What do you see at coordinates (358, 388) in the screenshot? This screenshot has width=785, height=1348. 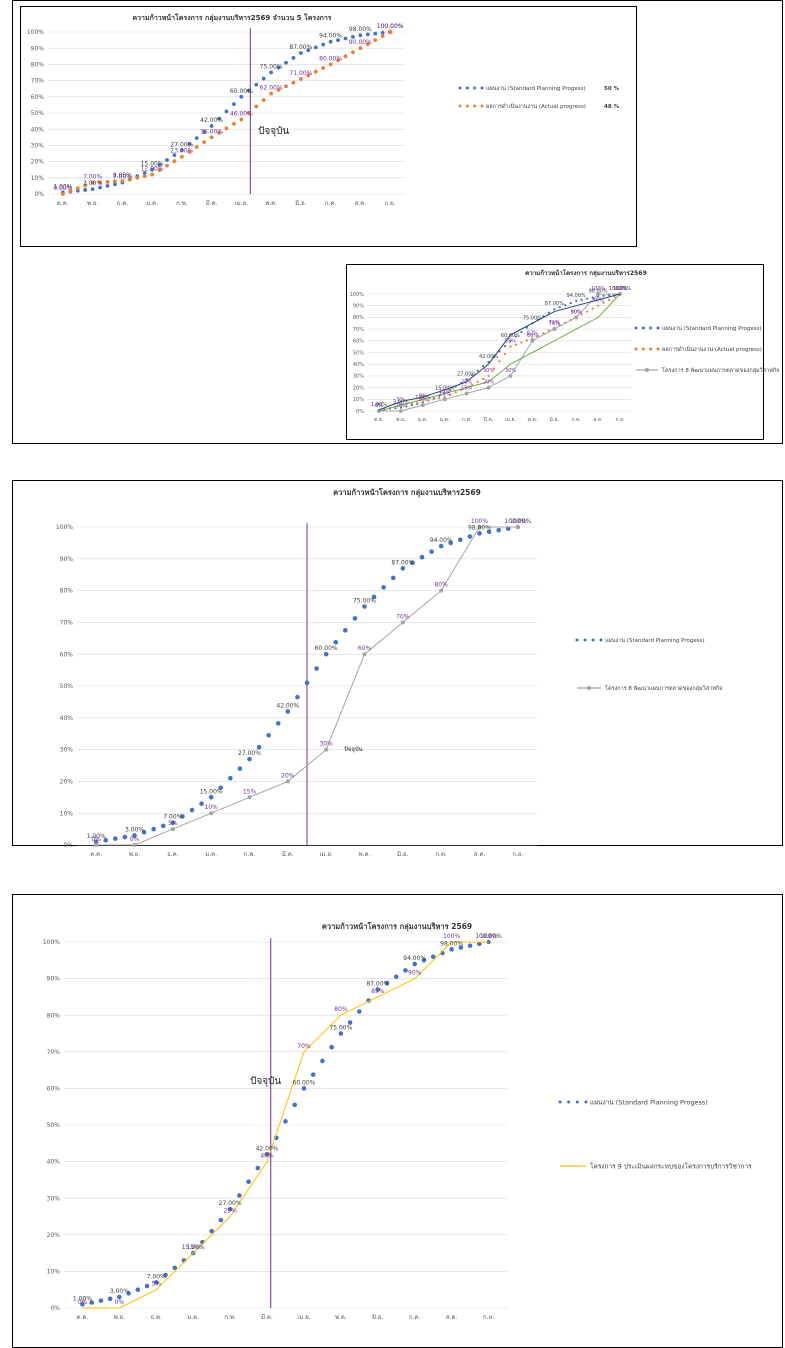 I see `y-tick-label: 20%` at bounding box center [358, 388].